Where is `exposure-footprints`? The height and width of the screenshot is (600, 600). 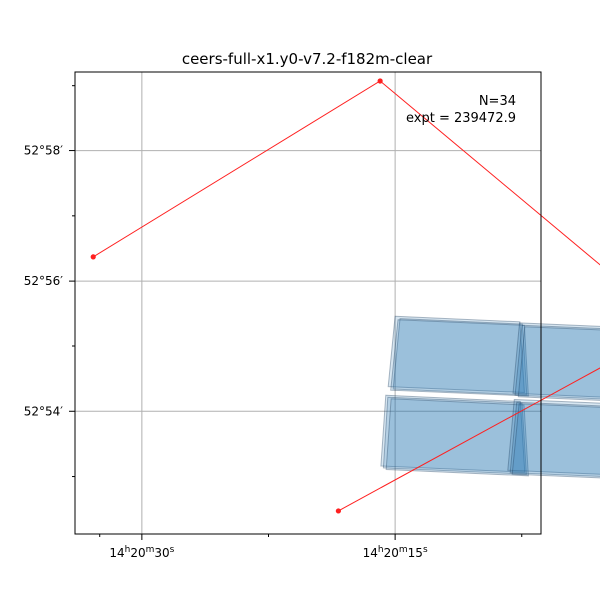
exposure-footprints is located at coordinates (490, 397).